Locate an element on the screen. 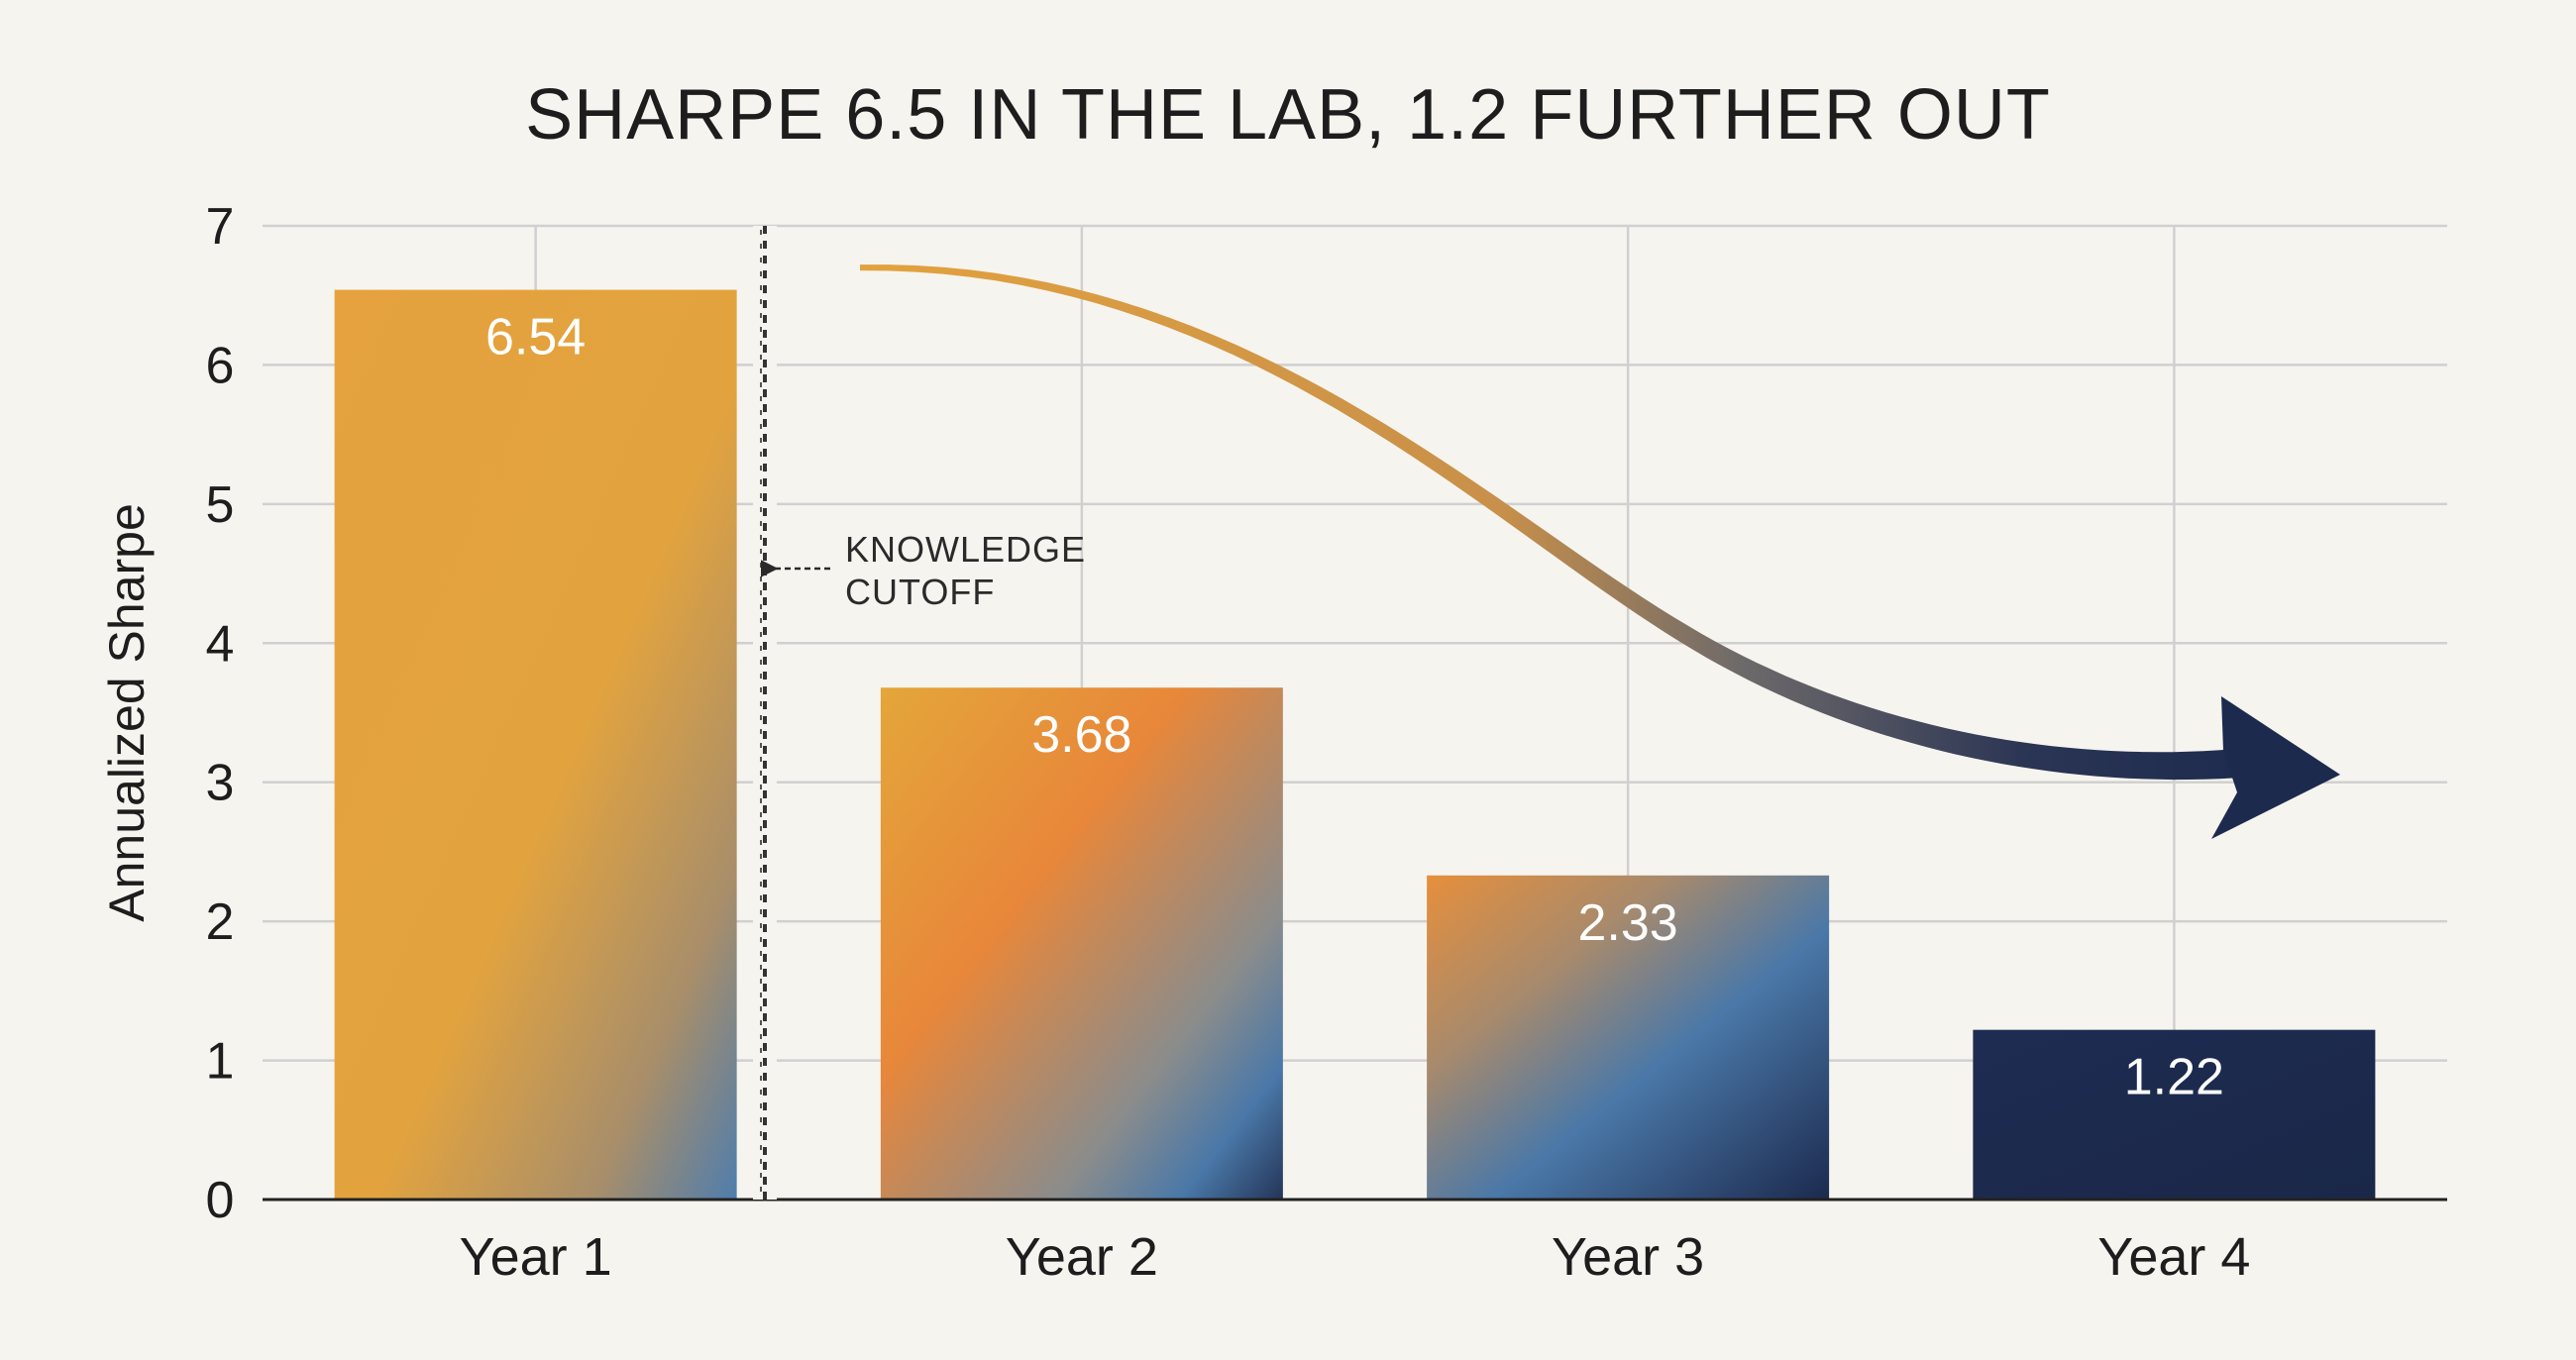 This screenshot has width=2576, height=1360. knowledge-cutoff-annotation: KNOWLEDGE CUTOFF is located at coordinates (919, 713).